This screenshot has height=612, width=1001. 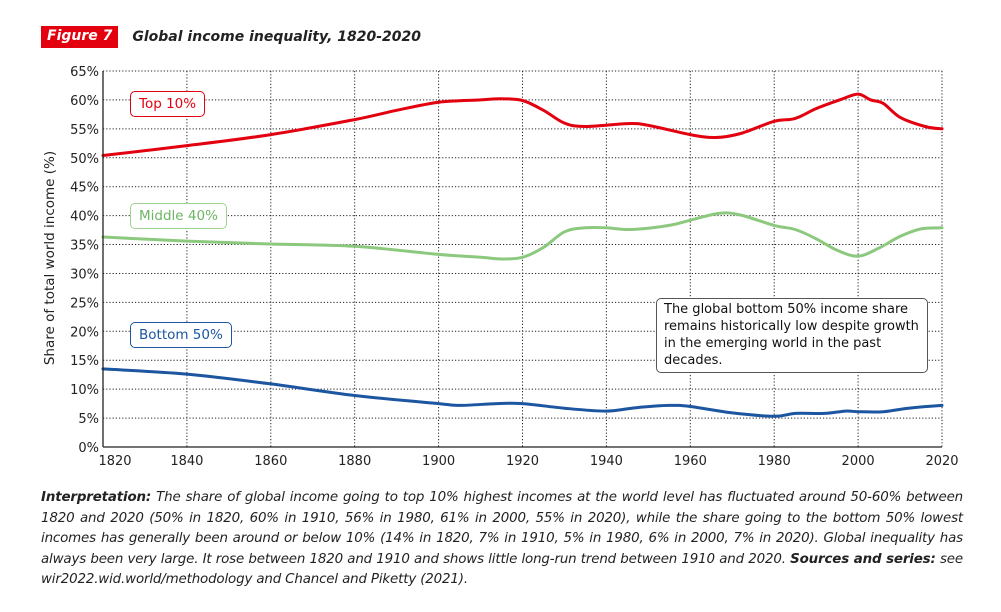 What do you see at coordinates (438, 461) in the screenshot?
I see `x-tick-label: 1900` at bounding box center [438, 461].